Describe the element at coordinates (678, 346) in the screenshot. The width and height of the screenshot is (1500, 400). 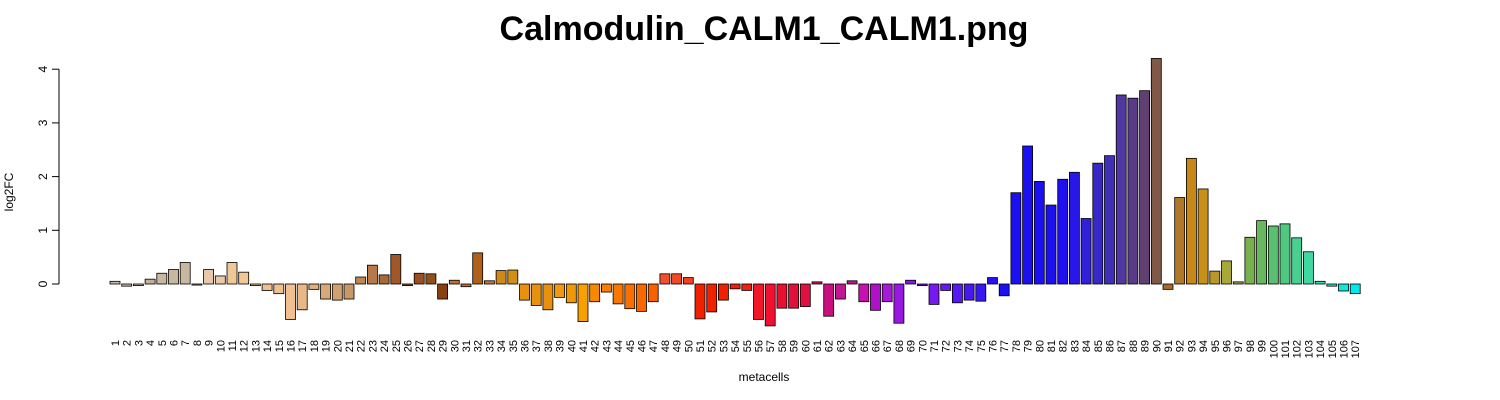
I see `x-tick-label: 49` at that location.